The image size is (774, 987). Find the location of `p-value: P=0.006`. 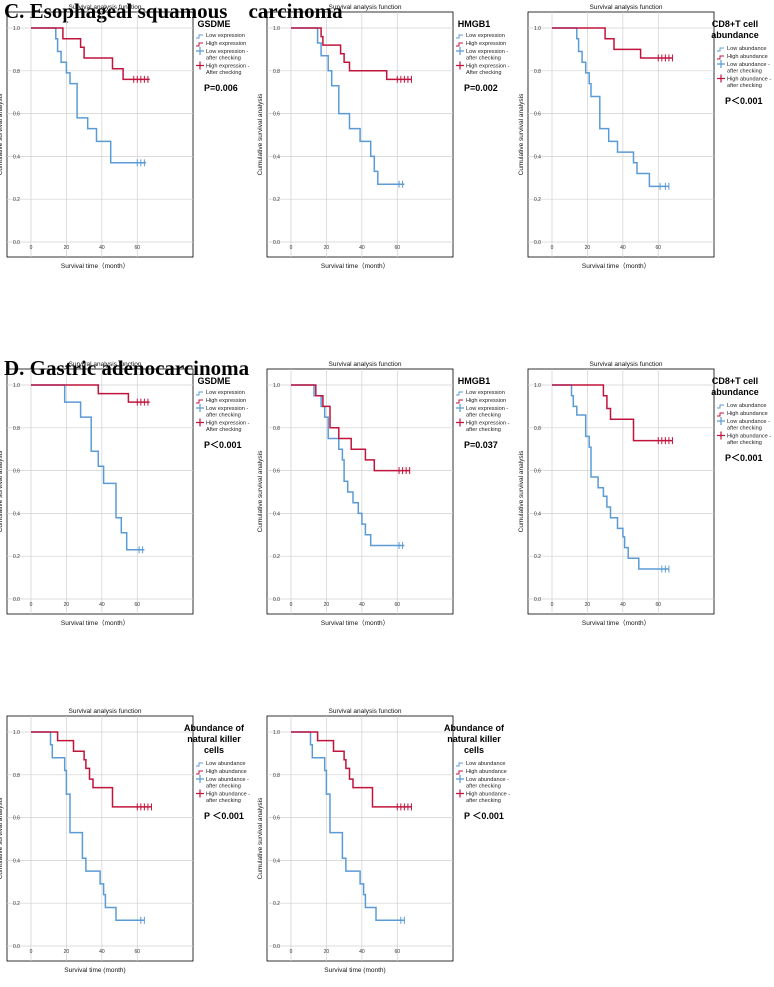

p-value: P=0.006 is located at coordinates (221, 88).